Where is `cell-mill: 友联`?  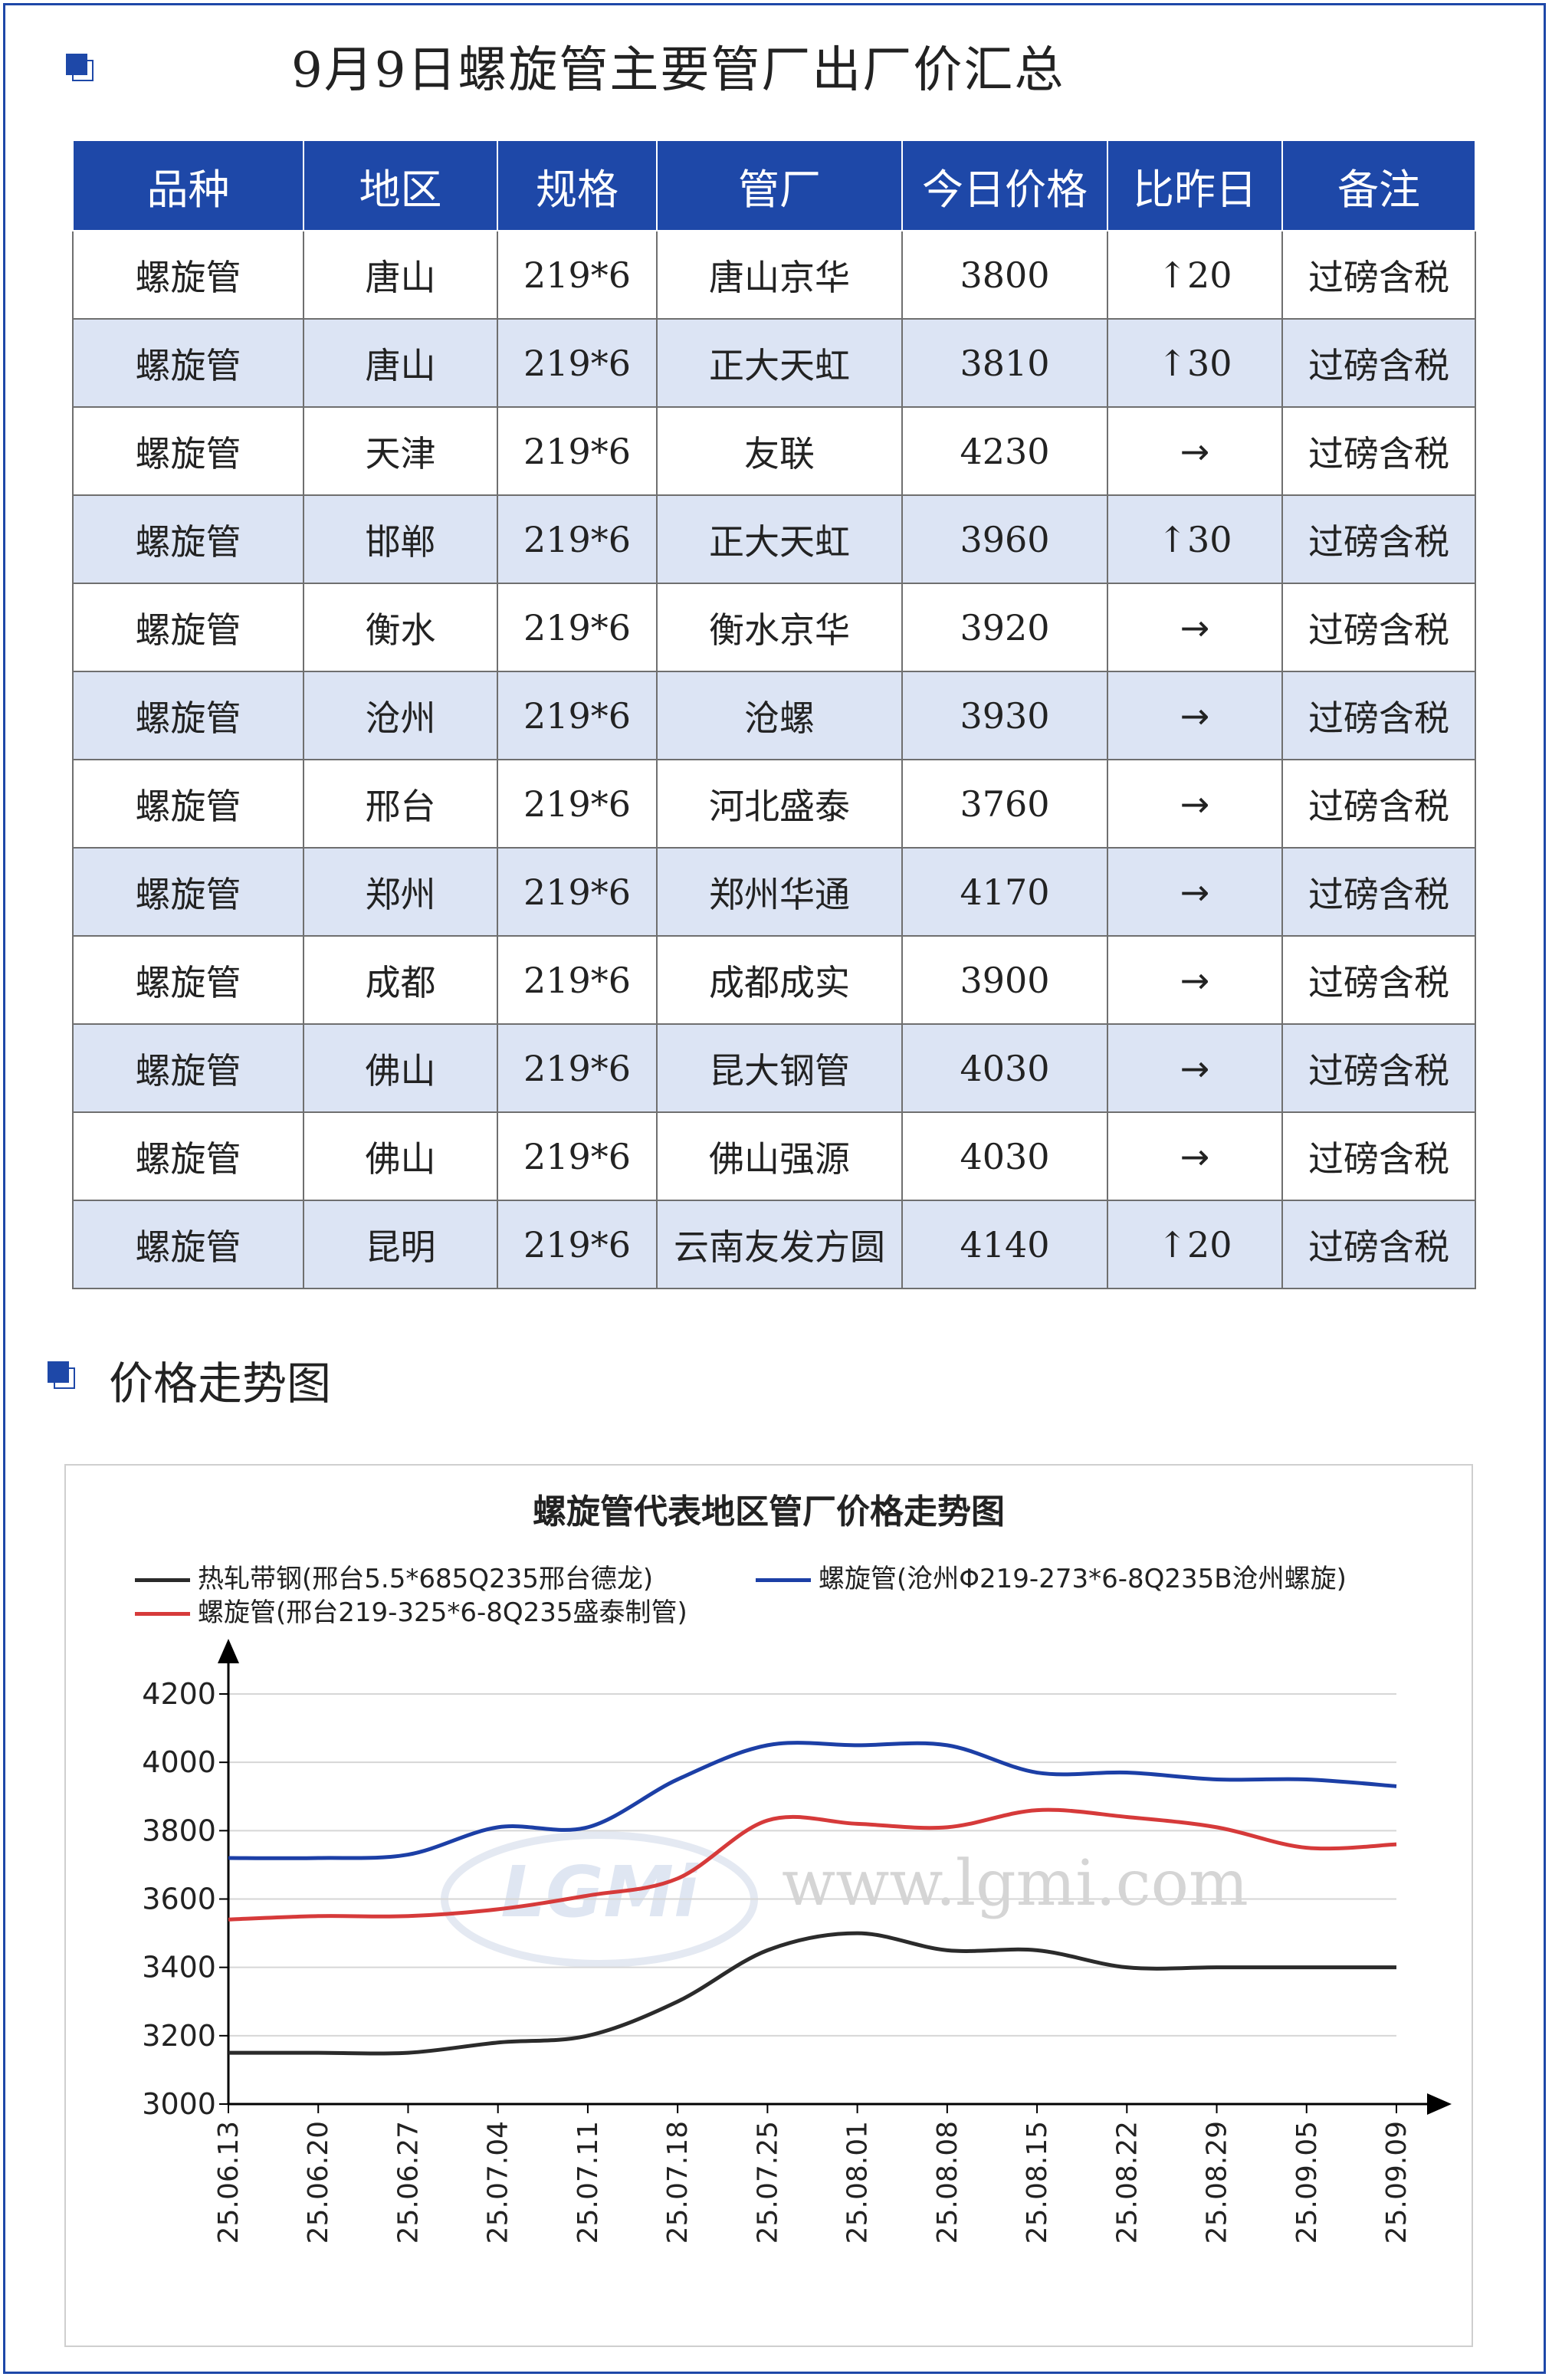 cell-mill: 友联 is located at coordinates (779, 451).